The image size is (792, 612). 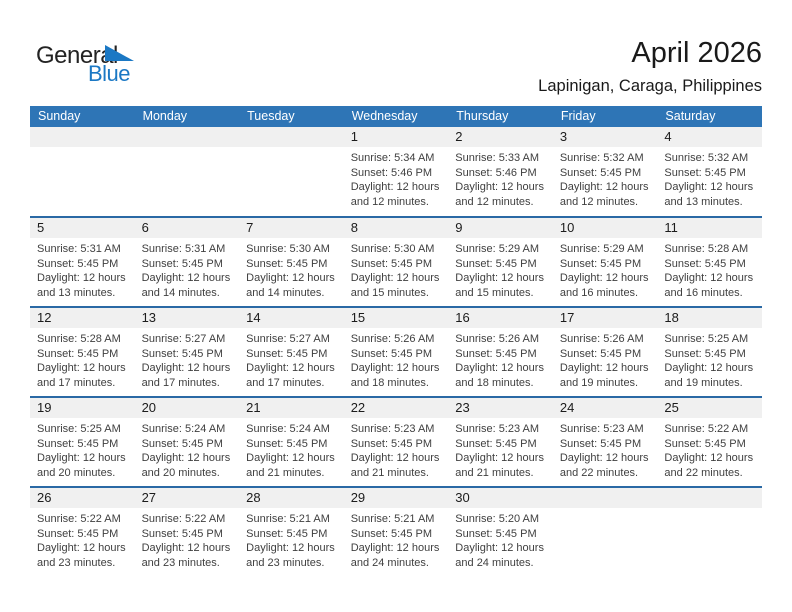 I want to click on weekday-label-sunday: Sunday, so click(x=59, y=116).